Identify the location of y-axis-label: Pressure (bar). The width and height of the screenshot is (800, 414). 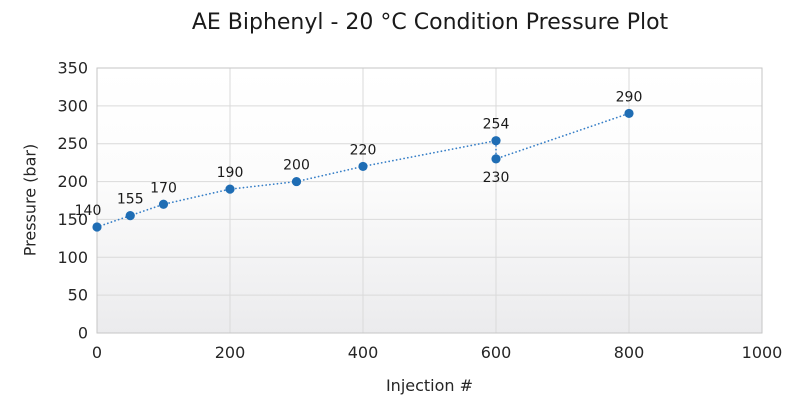
(30, 200).